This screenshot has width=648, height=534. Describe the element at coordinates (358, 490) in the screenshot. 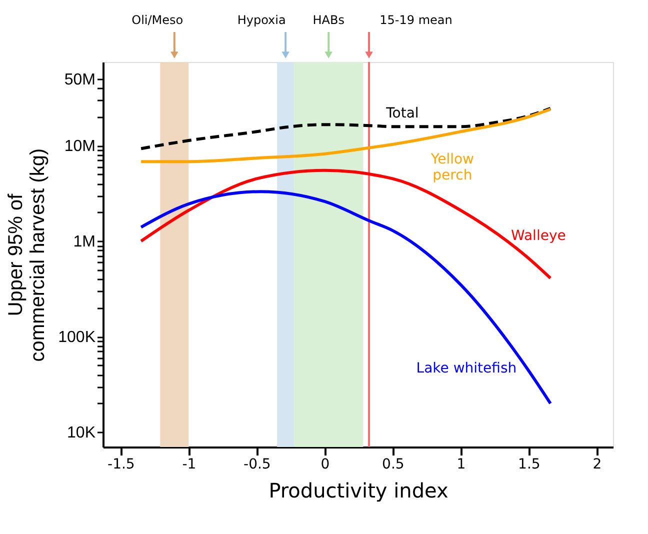

I see `x-axis-title: Productivity index` at that location.